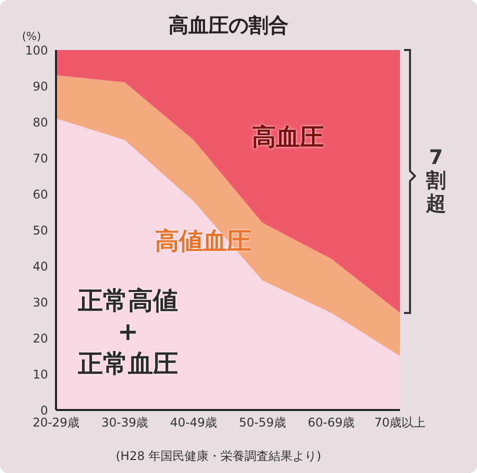  I want to click on x-tick-label: 30-39歳, so click(124, 423).